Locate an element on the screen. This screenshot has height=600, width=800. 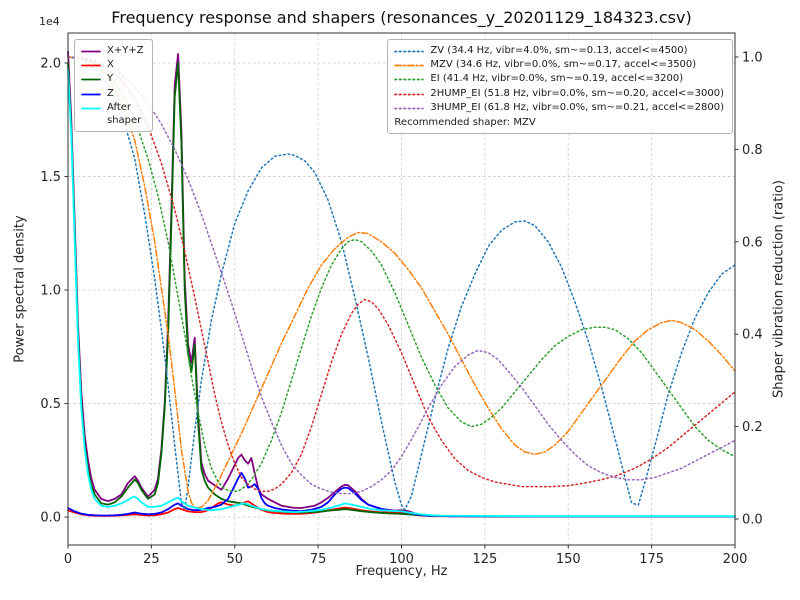
legend-entry-label: X+Y+Z is located at coordinates (125, 50).